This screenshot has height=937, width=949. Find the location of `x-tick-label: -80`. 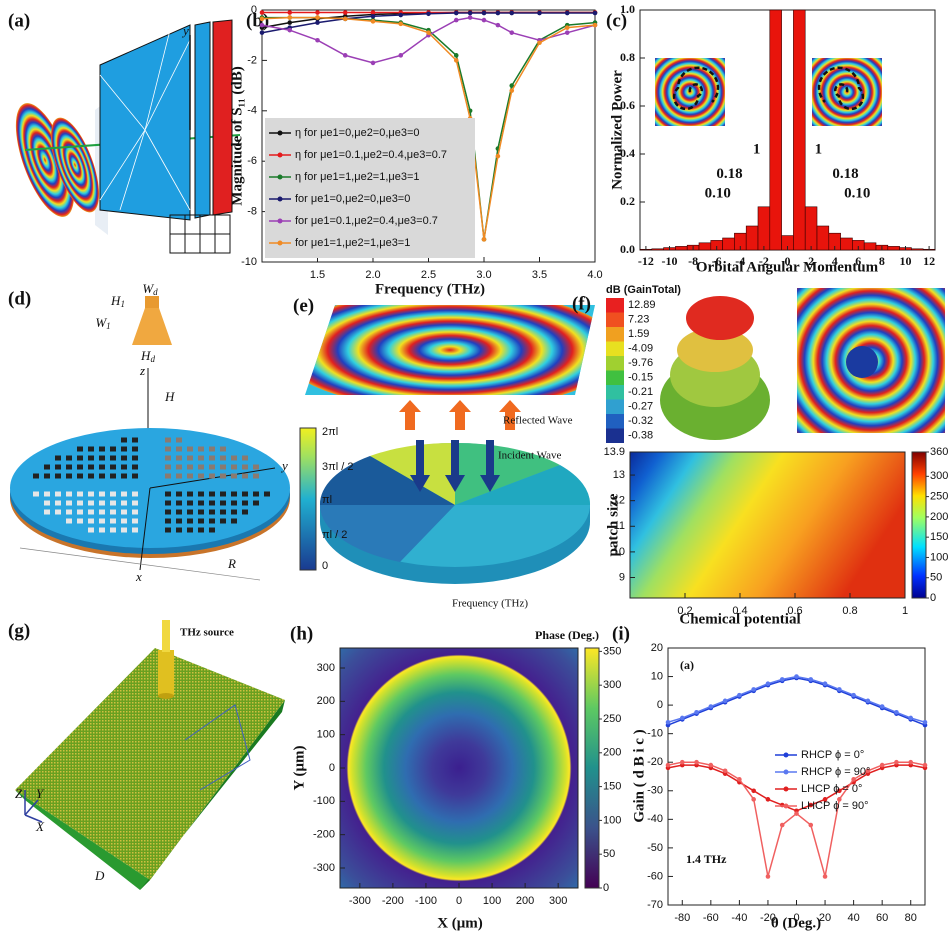

x-tick-label: -80 is located at coordinates (682, 918).